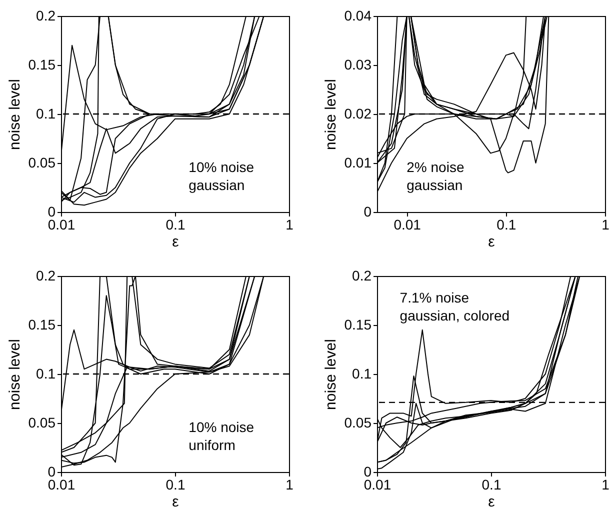 Image resolution: width=616 pixels, height=512 pixels. Describe the element at coordinates (358, 162) in the screenshot. I see `y-tick-label: 0.01` at that location.